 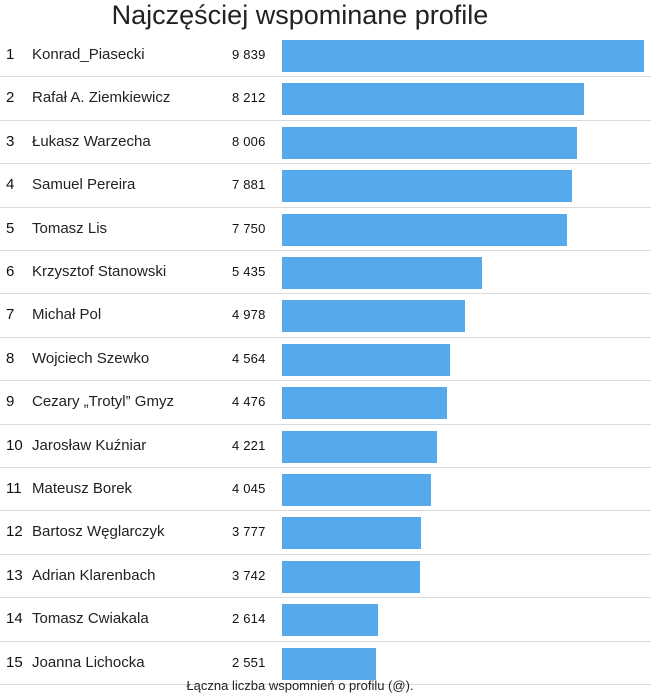 What do you see at coordinates (249, 575) in the screenshot?
I see `value-label: 3 742` at bounding box center [249, 575].